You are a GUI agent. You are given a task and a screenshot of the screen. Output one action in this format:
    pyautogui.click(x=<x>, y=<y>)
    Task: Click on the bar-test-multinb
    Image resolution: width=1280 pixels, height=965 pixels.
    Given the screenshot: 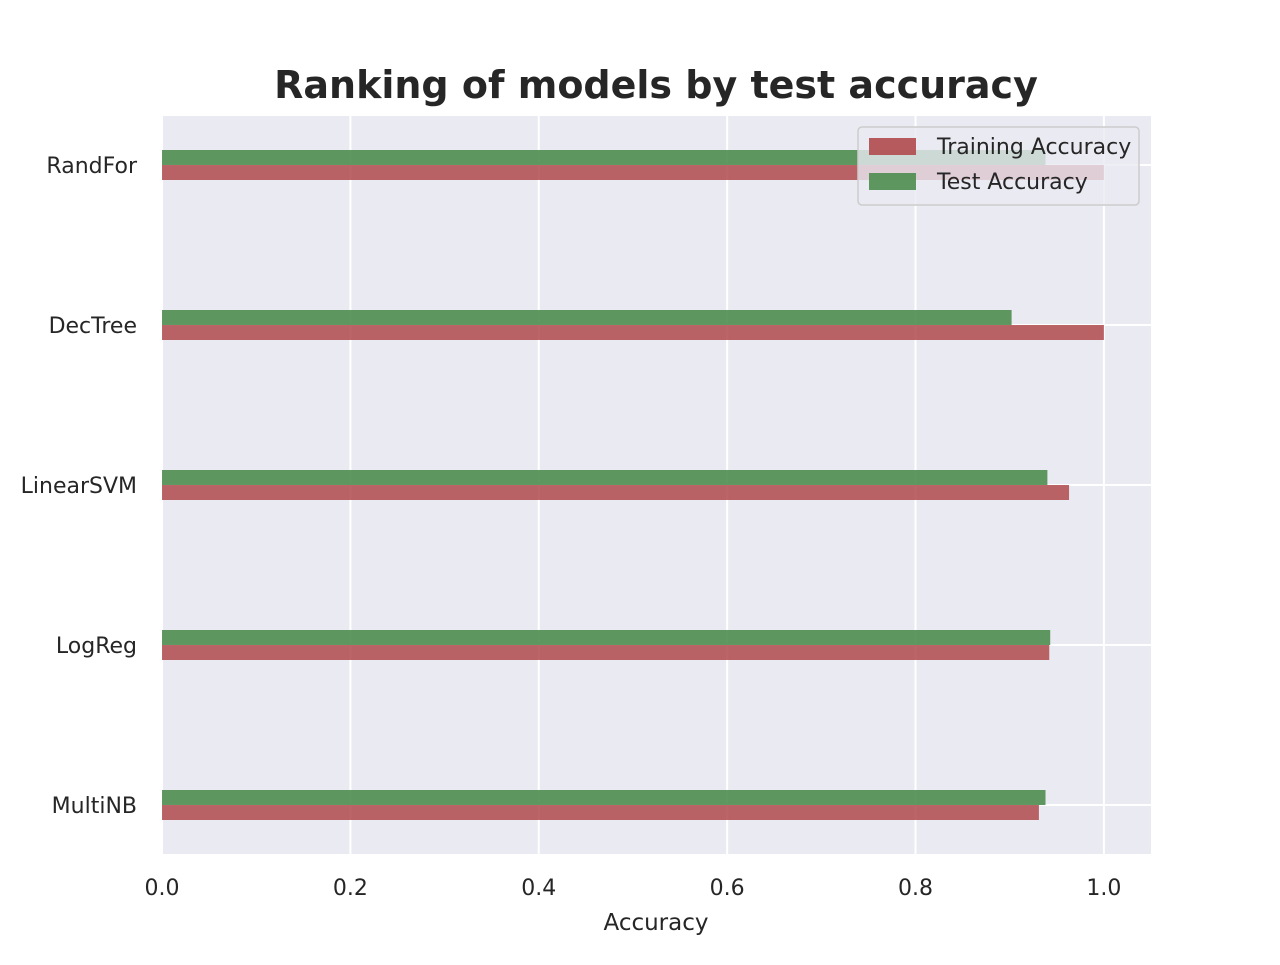 What is the action you would take?
    pyautogui.click(x=604, y=797)
    